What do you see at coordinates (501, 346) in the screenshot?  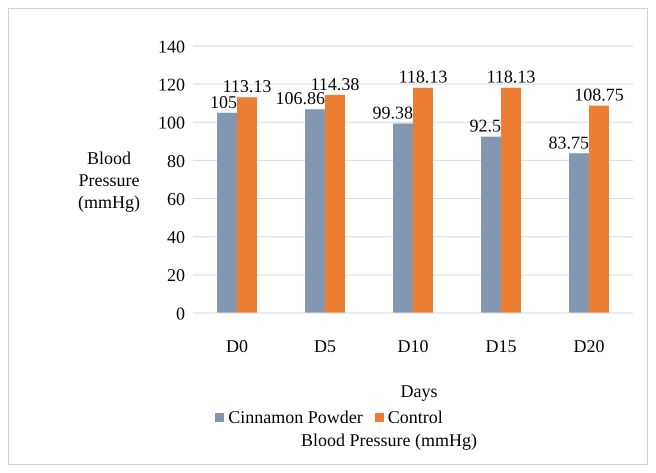 I see `x-tick-label: D15` at bounding box center [501, 346].